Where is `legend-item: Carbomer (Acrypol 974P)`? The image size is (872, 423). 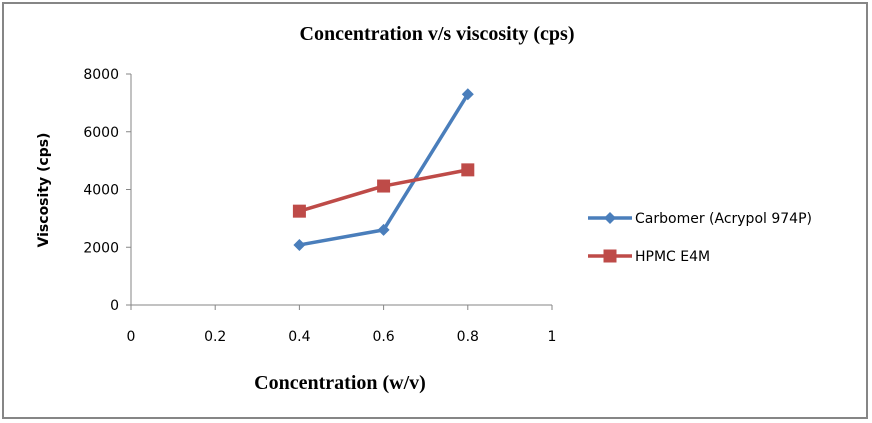 legend-item: Carbomer (Acrypol 974P) is located at coordinates (700, 219).